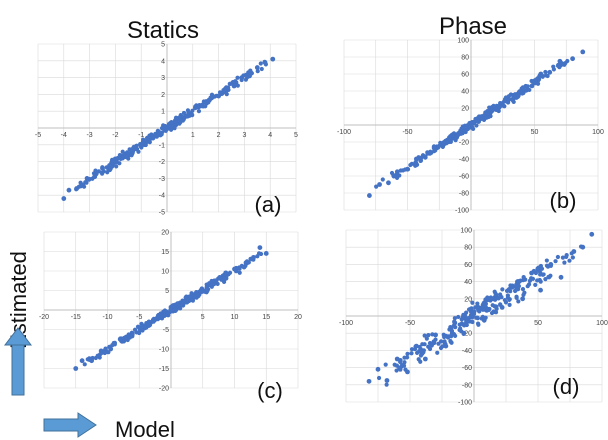 Image resolution: width=608 pixels, height=440 pixels. Describe the element at coordinates (165, 233) in the screenshot. I see `y-tick-label: 20` at that location.